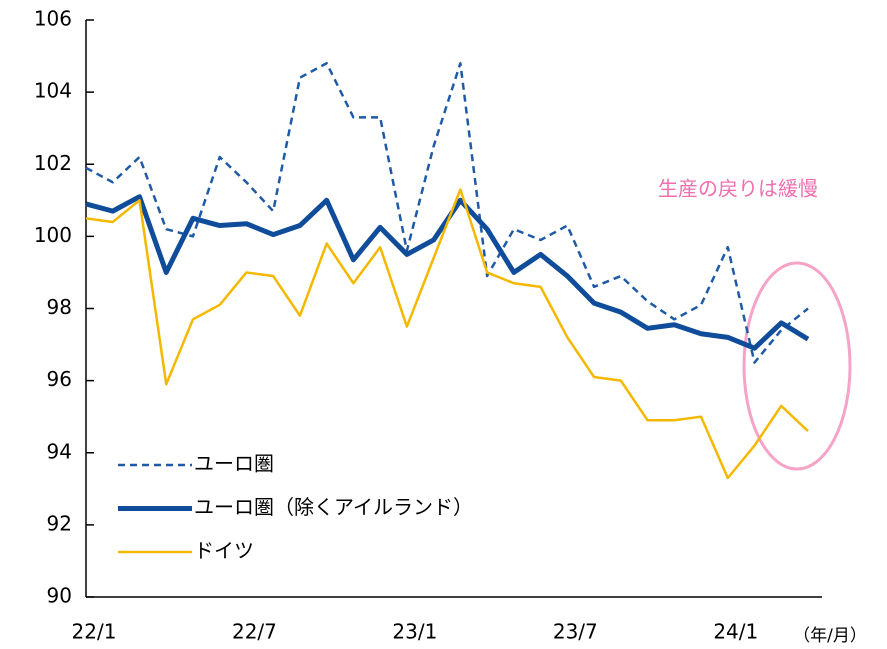  I want to click on y-tick-label: 100, so click(53, 235).